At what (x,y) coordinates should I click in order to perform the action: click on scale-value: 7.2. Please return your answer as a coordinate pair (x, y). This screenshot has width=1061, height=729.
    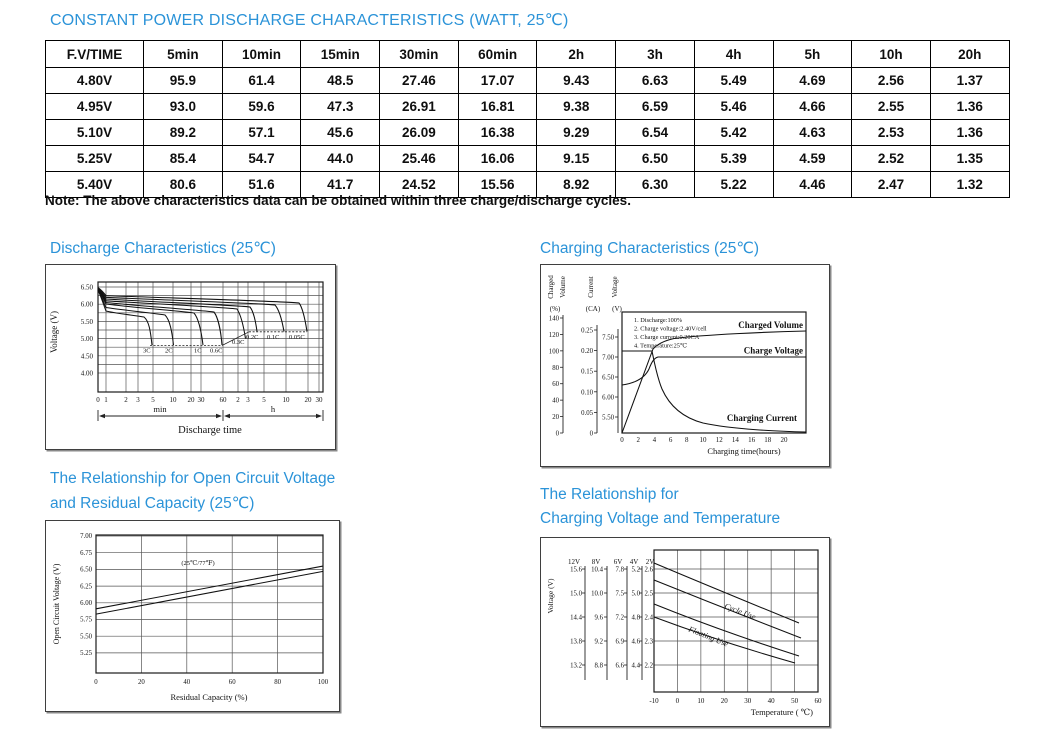
    Looking at the image, I should click on (620, 618).